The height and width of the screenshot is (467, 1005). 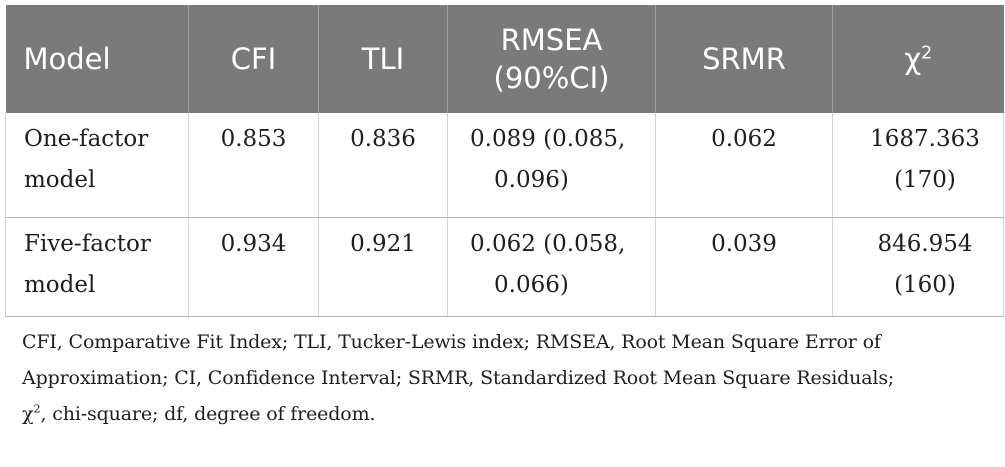 What do you see at coordinates (913, 59) in the screenshot?
I see `header-chi-symbol: χ` at bounding box center [913, 59].